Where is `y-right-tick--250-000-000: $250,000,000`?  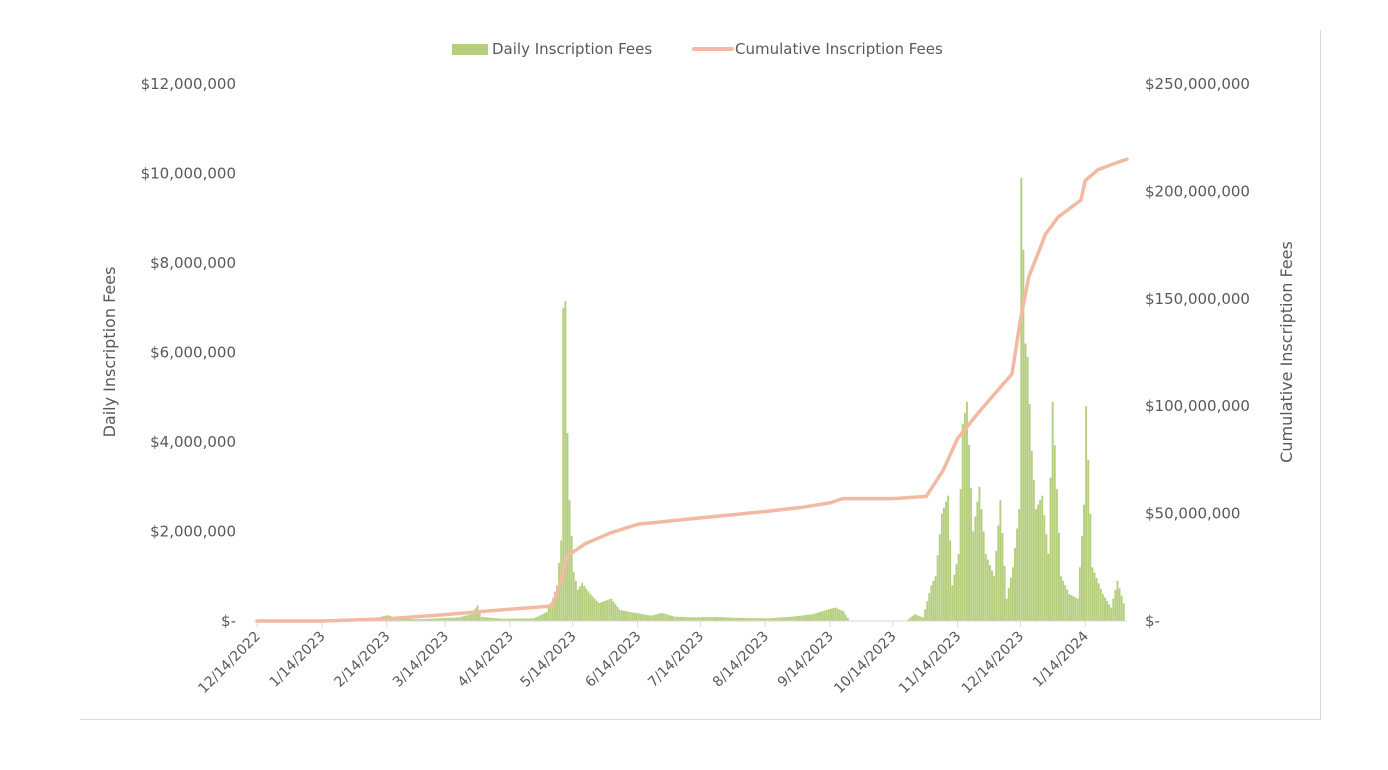 y-right-tick--250-000-000: $250,000,000 is located at coordinates (1197, 84).